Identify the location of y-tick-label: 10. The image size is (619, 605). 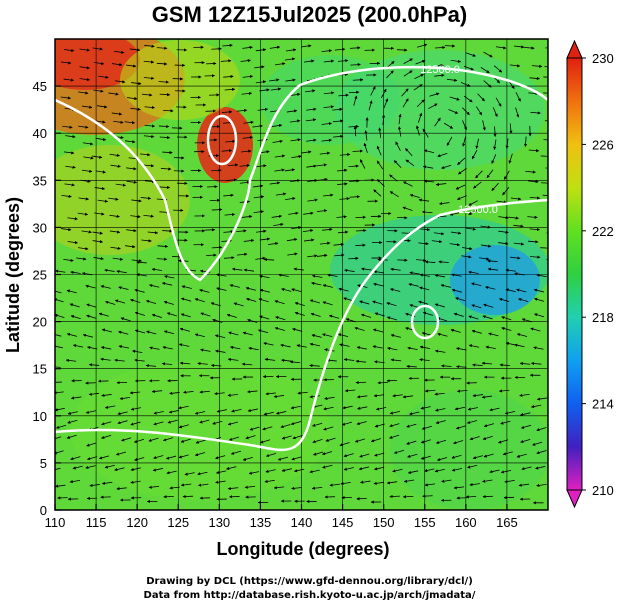
(40, 416).